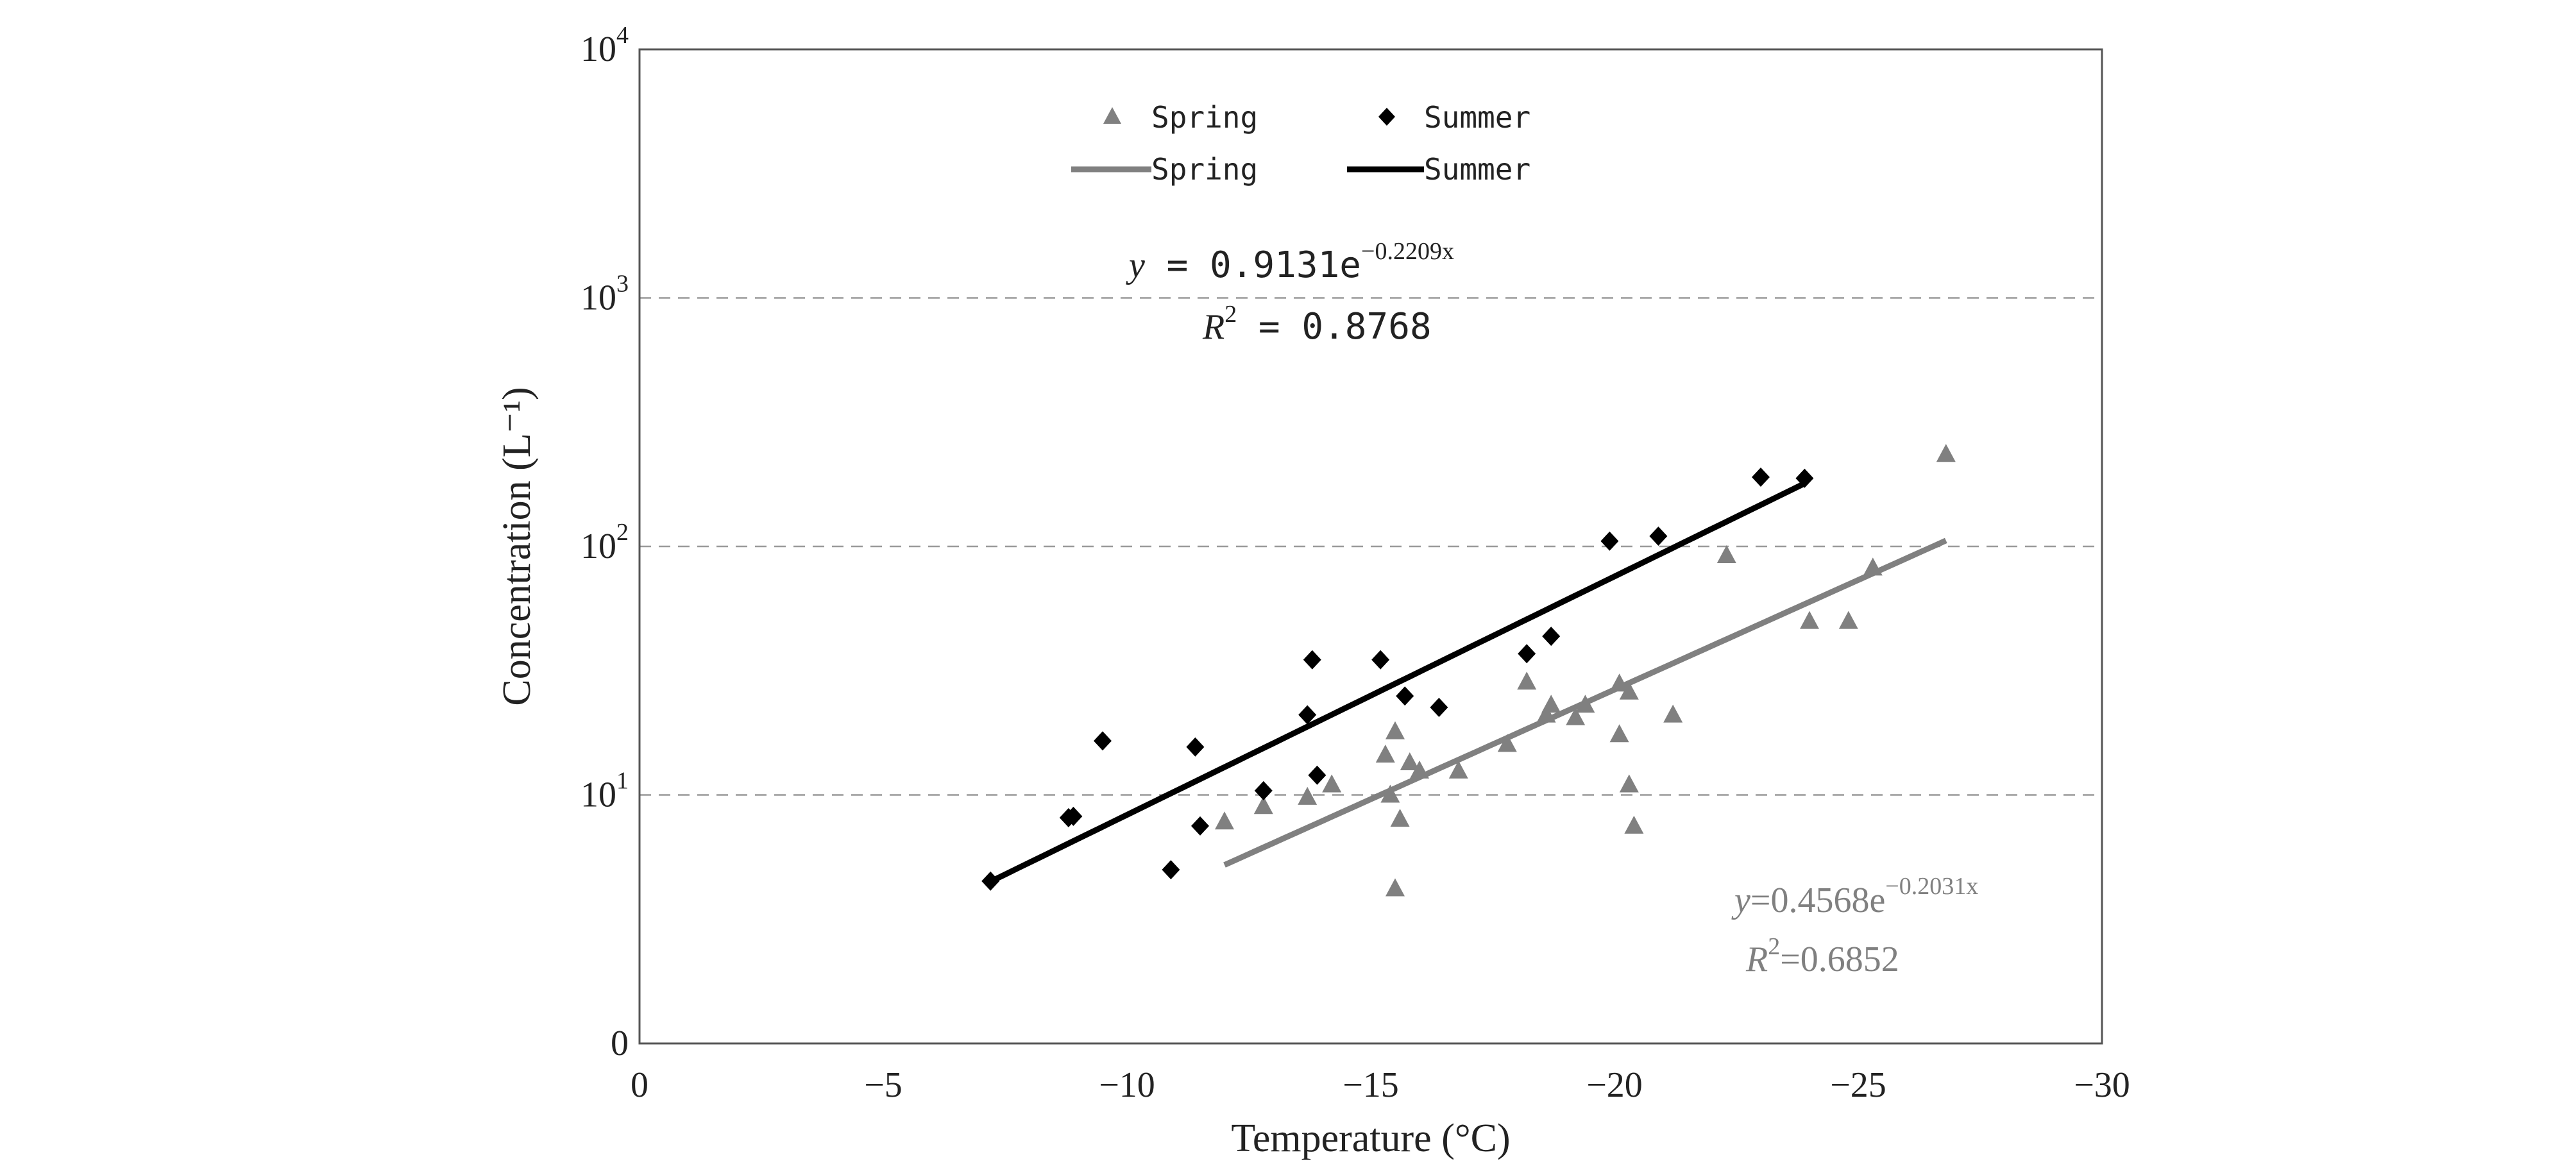  Describe the element at coordinates (1127, 1085) in the screenshot. I see `x-tick-label: −10` at that location.